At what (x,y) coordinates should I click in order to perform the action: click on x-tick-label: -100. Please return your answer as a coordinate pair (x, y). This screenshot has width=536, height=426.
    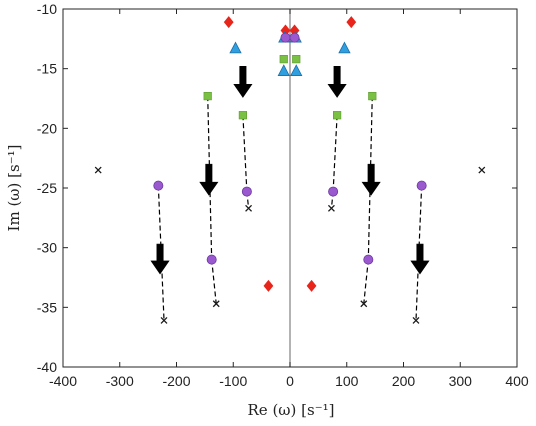
    Looking at the image, I should click on (233, 381).